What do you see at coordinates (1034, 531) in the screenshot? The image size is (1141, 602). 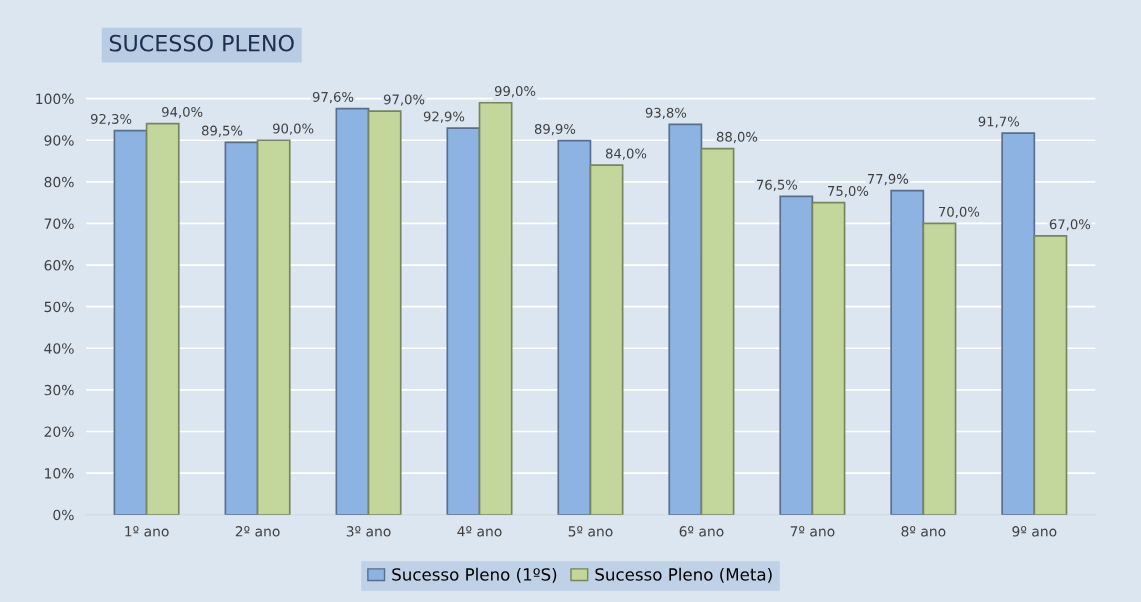 I see `x-tick-label: 9º ano` at bounding box center [1034, 531].